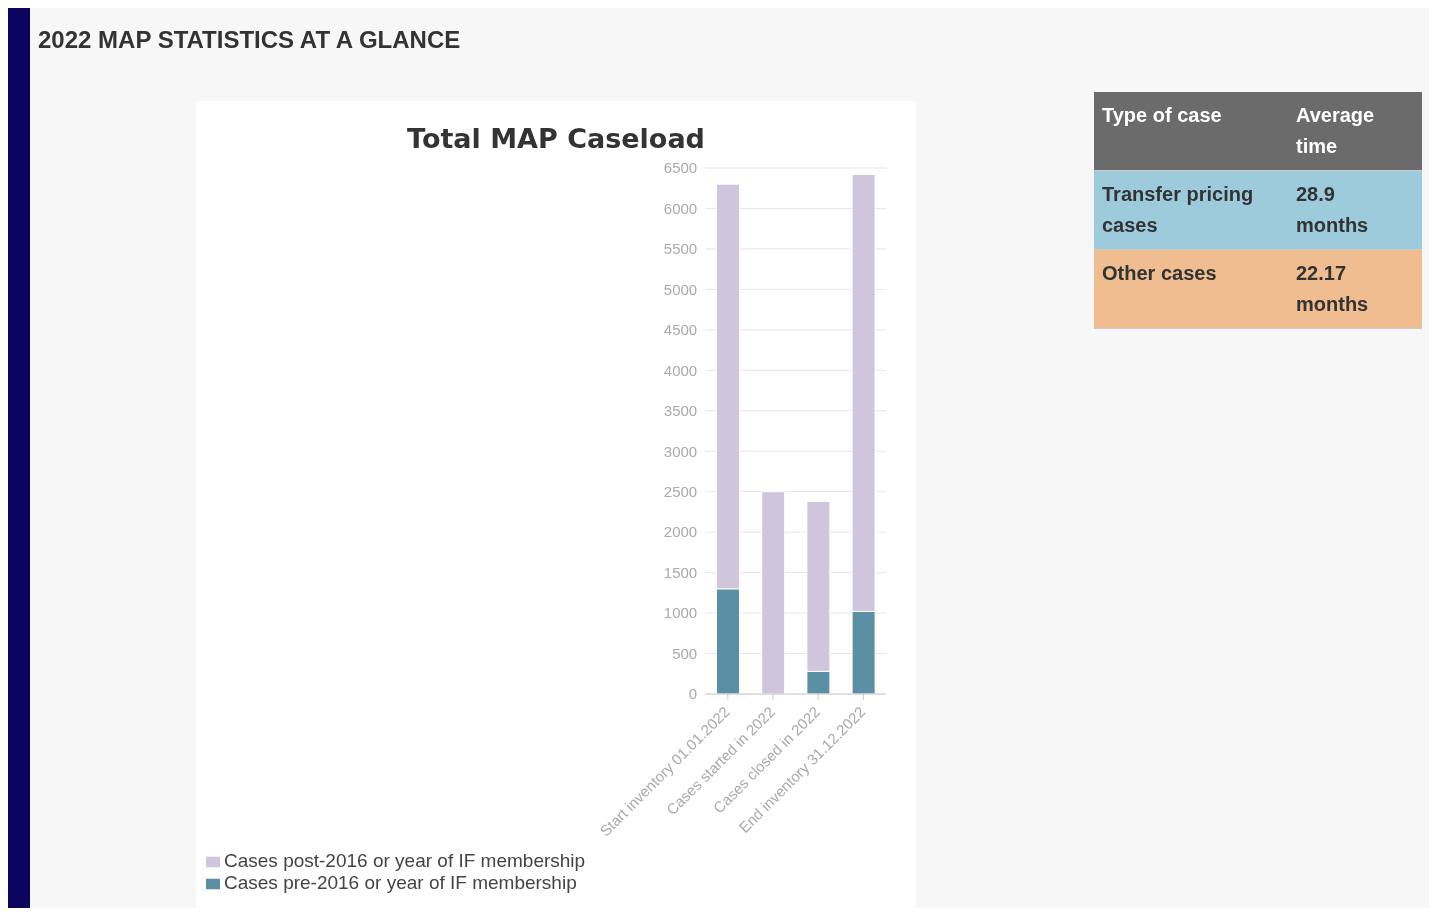 The width and height of the screenshot is (1437, 916). What do you see at coordinates (773, 592) in the screenshot?
I see `bar` at bounding box center [773, 592].